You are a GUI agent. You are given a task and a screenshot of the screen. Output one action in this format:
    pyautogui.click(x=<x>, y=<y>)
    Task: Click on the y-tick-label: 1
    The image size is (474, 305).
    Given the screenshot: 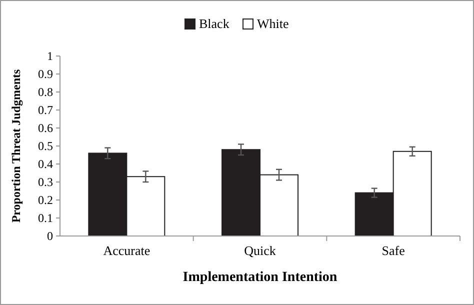 What is the action you would take?
    pyautogui.click(x=50, y=56)
    